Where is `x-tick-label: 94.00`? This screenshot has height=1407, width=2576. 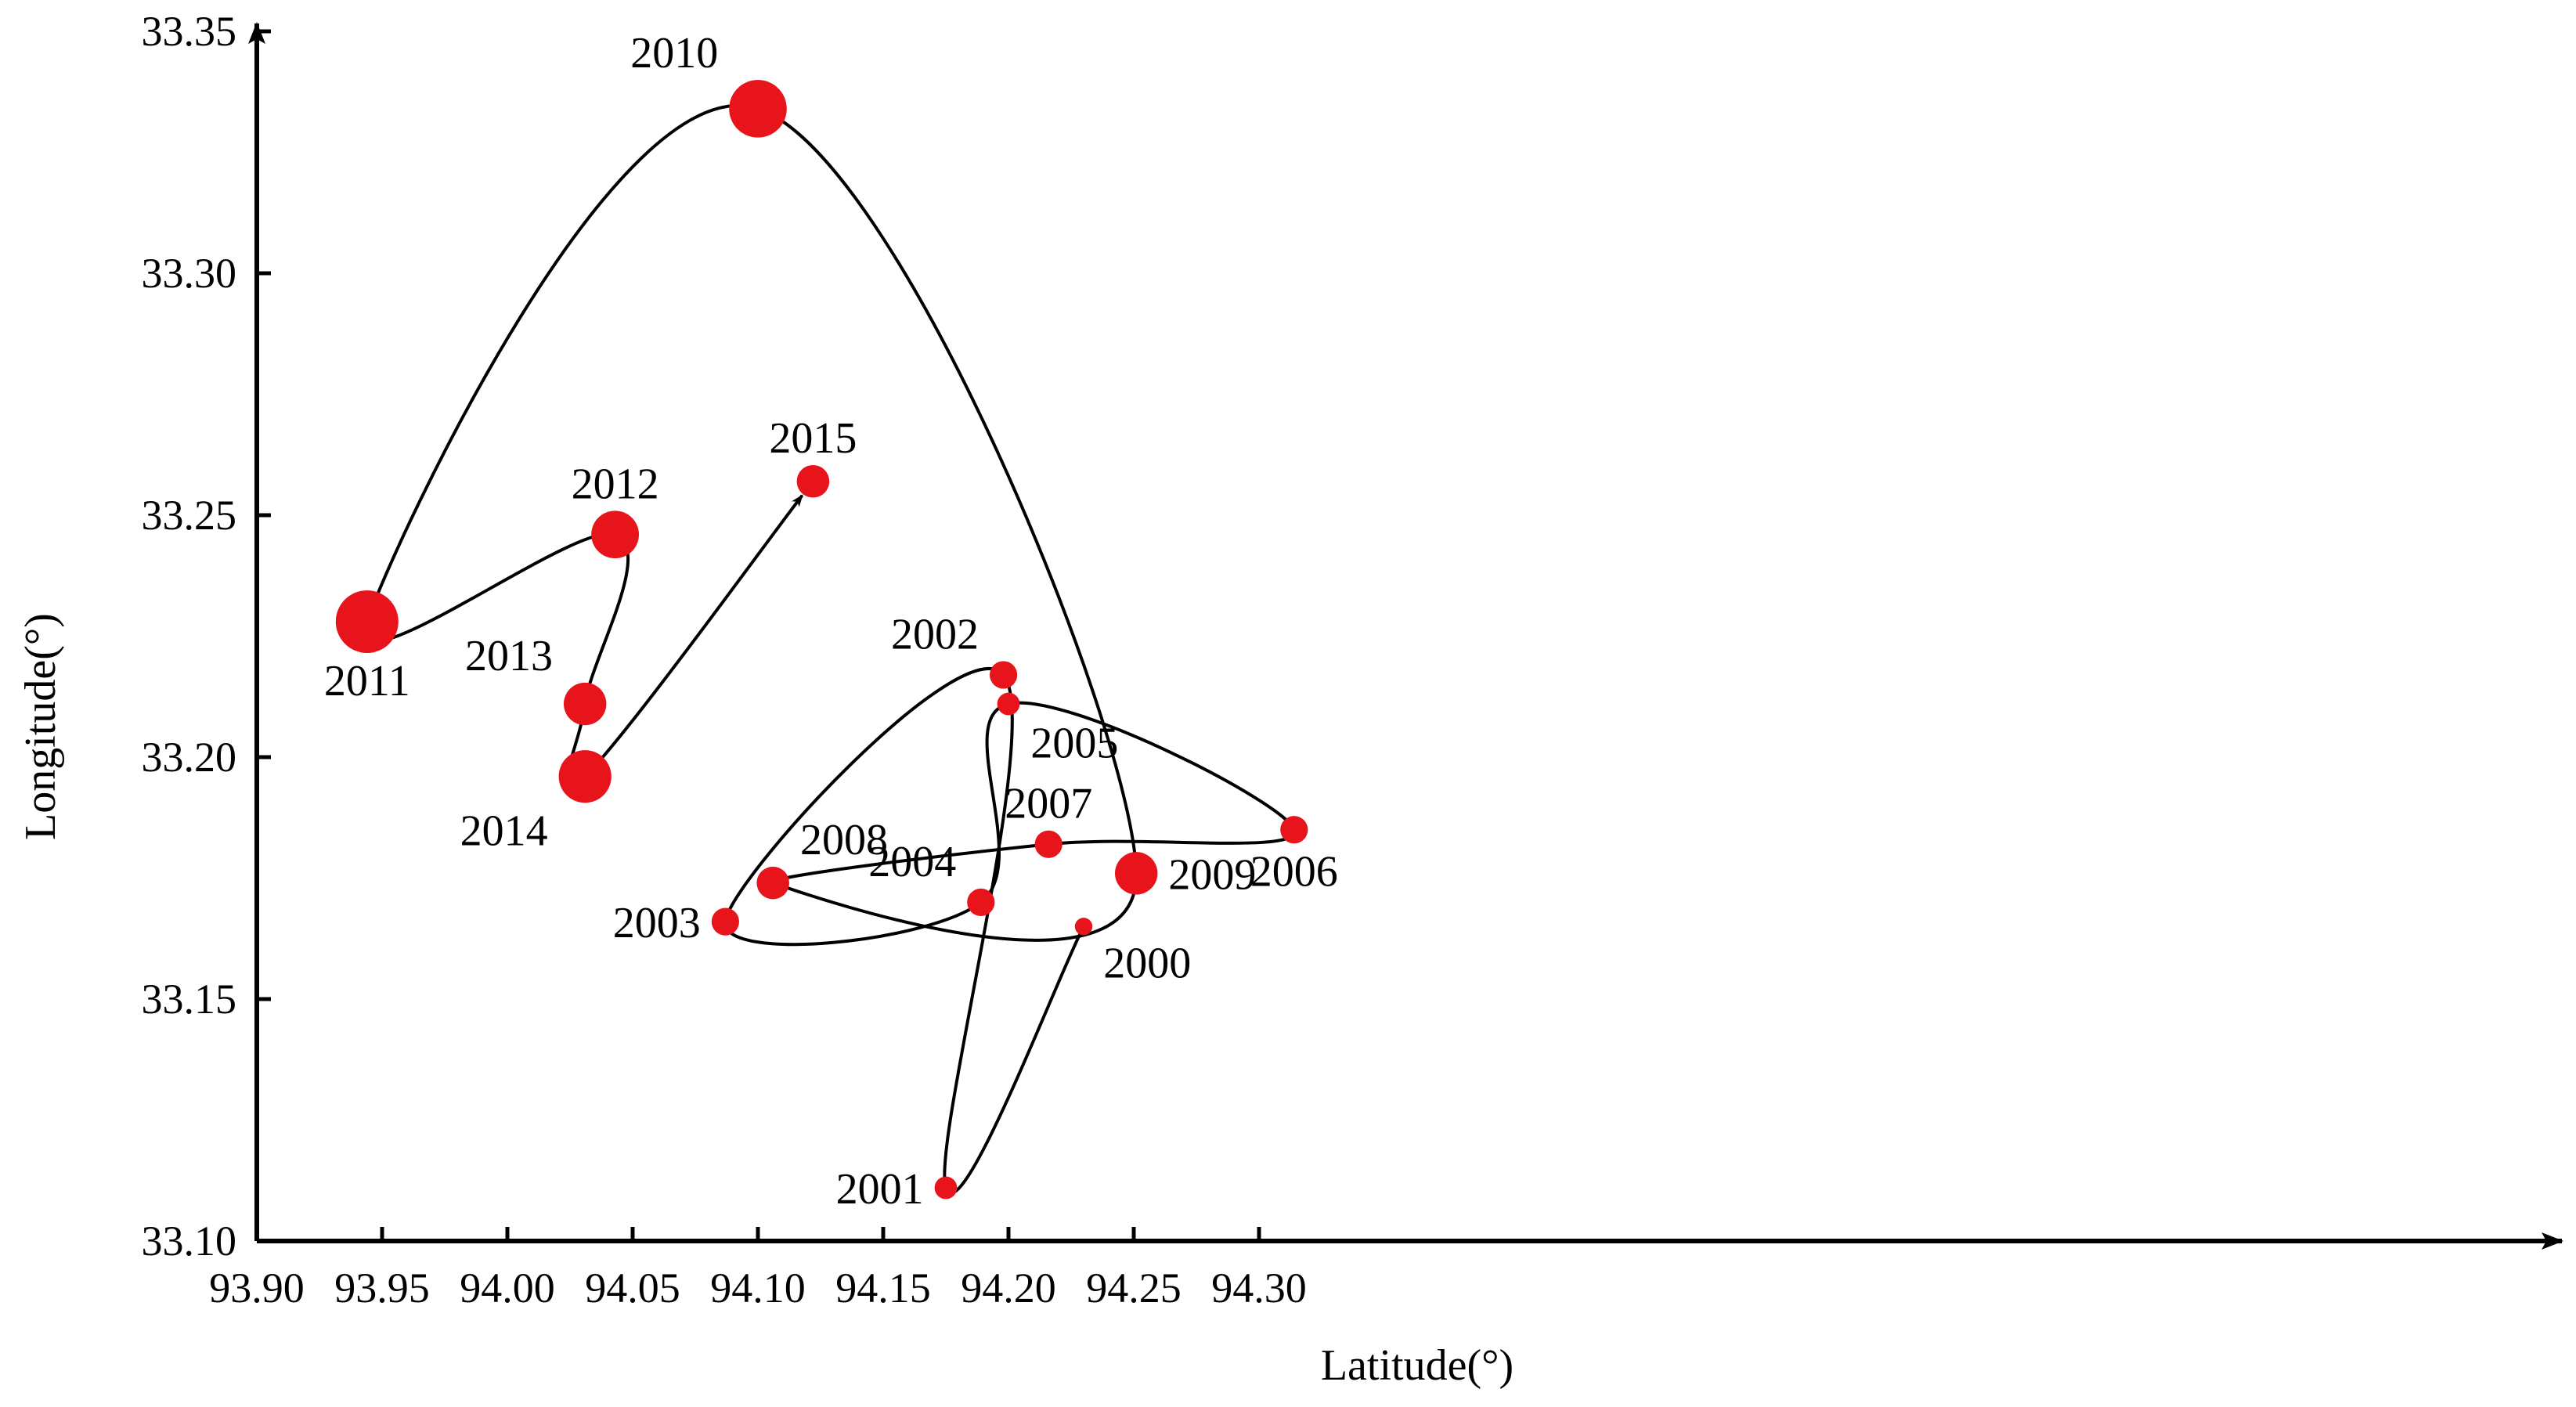 x-tick-label: 94.00 is located at coordinates (508, 1287).